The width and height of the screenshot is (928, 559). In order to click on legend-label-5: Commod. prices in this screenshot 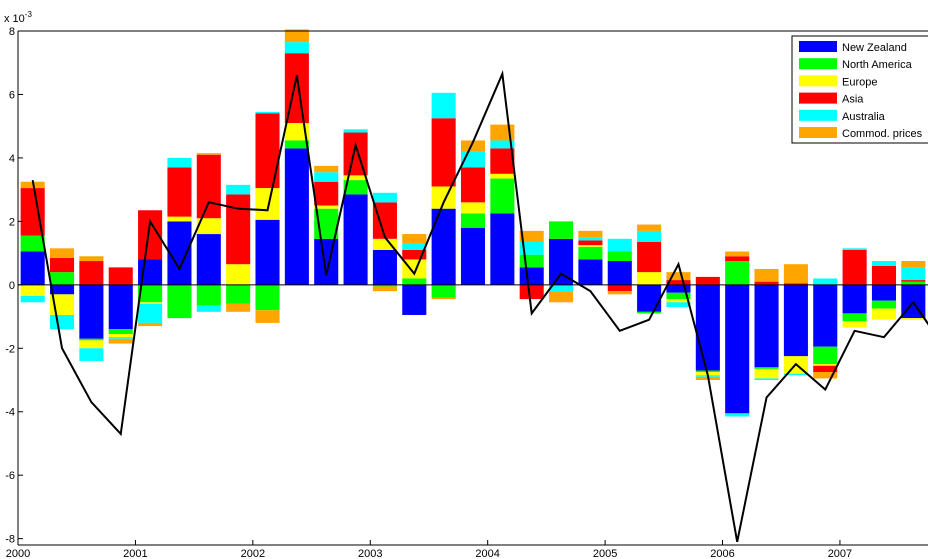, I will do `click(882, 134)`.